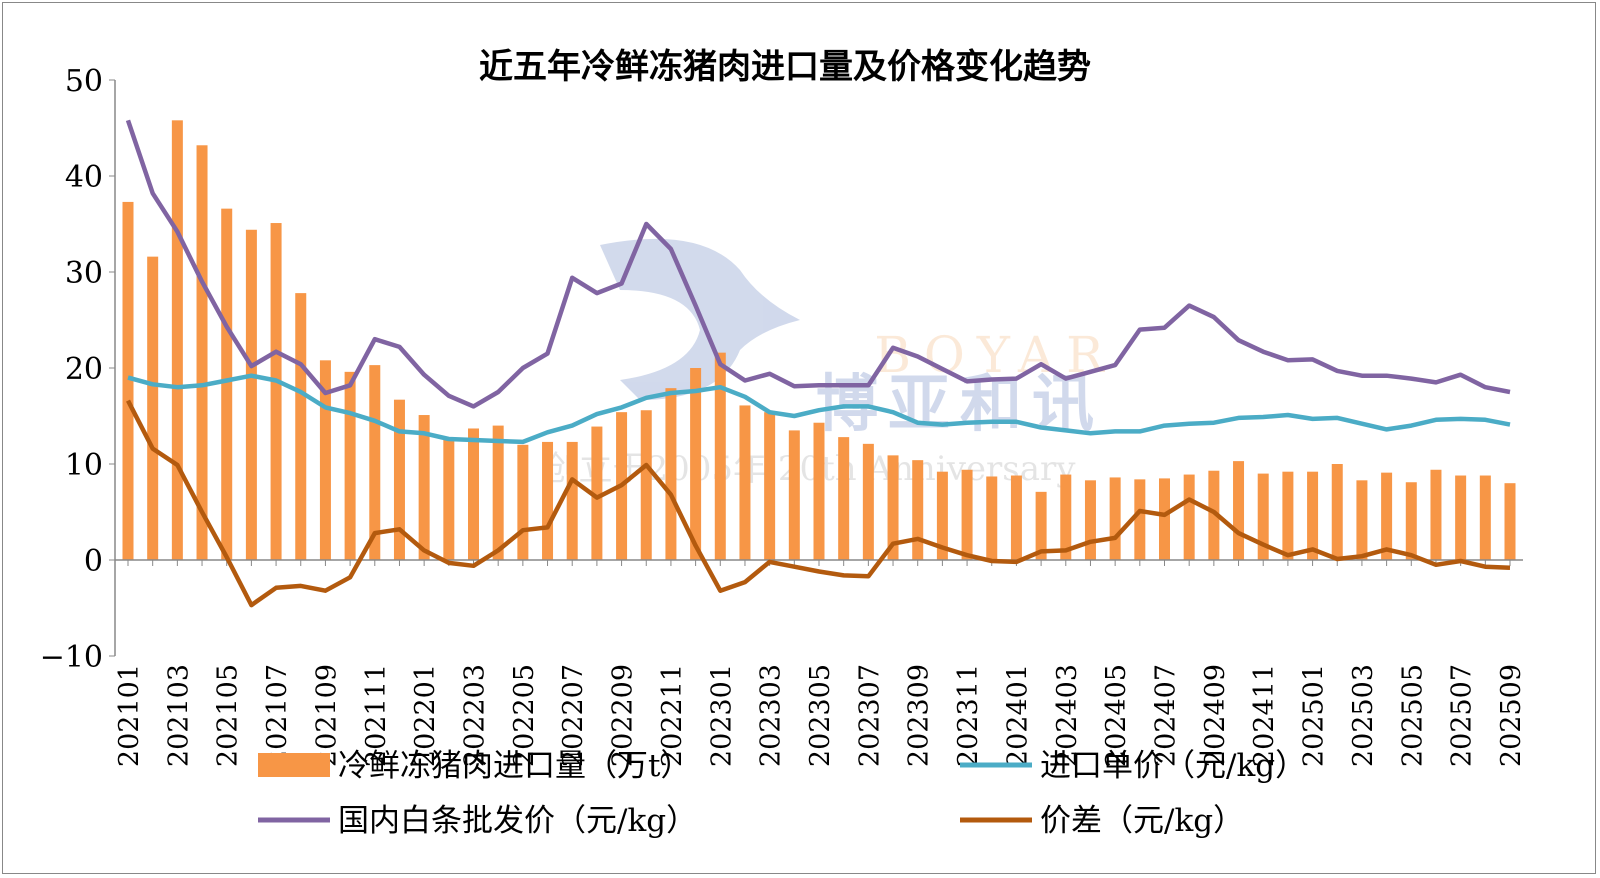 This screenshot has height=878, width=1600. Describe the element at coordinates (524, 715) in the screenshot. I see `x-tick-label: 202205` at that location.